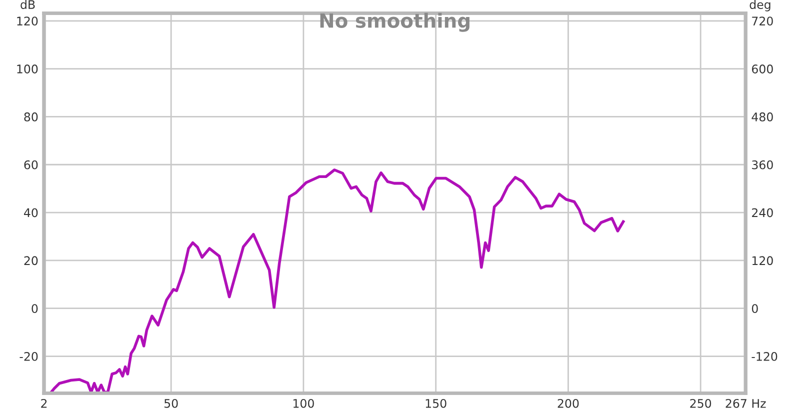 This screenshot has height=413, width=800. What do you see at coordinates (35, 309) in the screenshot?
I see `y-tick-label: 0` at bounding box center [35, 309].